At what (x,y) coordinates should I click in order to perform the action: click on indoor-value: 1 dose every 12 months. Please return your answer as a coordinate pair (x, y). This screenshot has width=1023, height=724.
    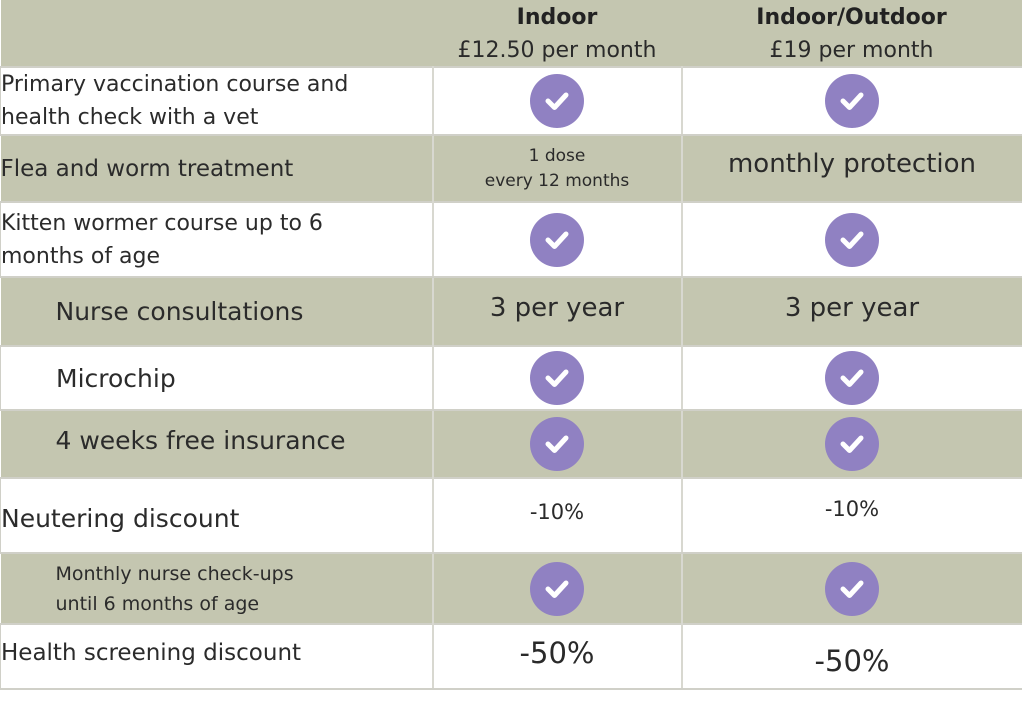
    Looking at the image, I should click on (557, 168).